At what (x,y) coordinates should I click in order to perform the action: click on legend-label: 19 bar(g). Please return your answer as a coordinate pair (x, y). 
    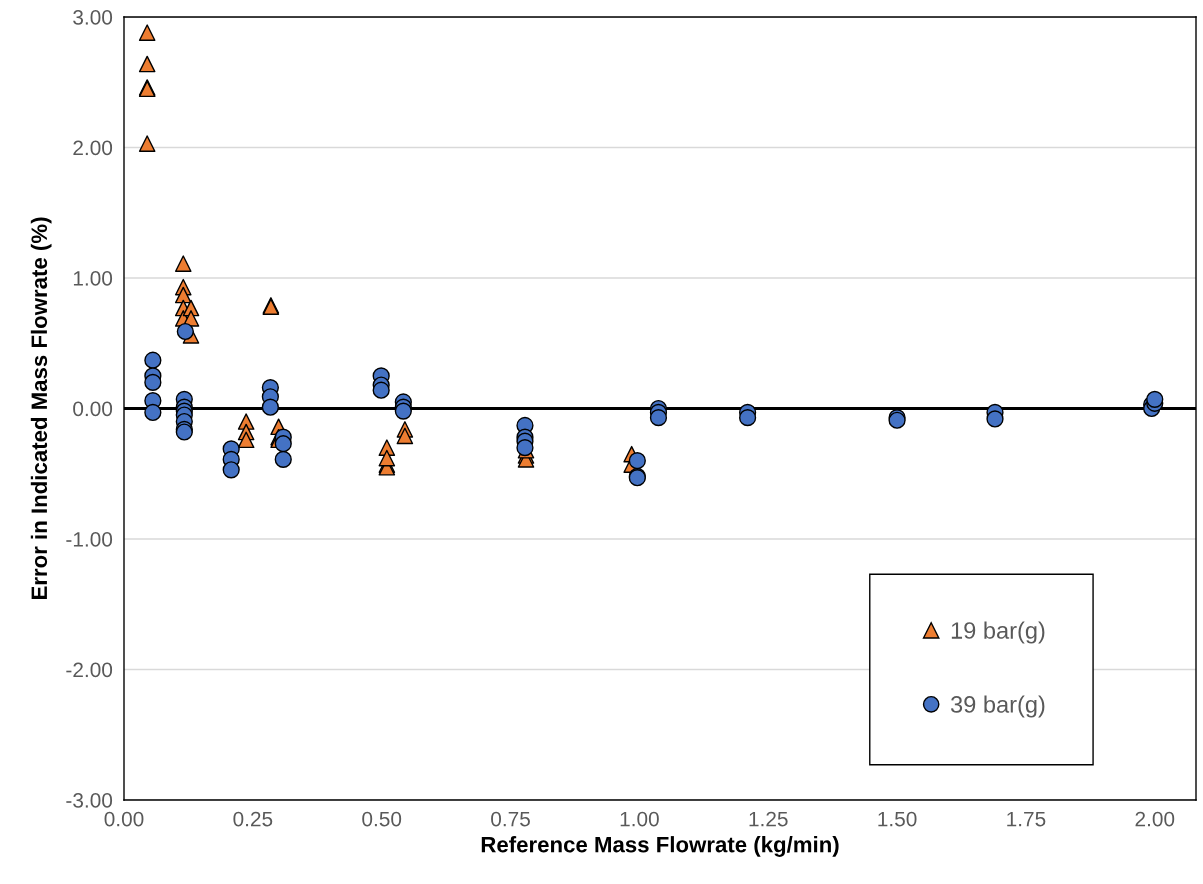
    Looking at the image, I should click on (998, 632).